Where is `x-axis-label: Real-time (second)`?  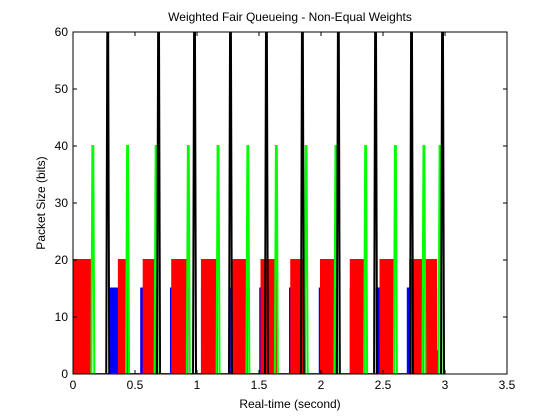
x-axis-label: Real-time (second) is located at coordinates (289, 404).